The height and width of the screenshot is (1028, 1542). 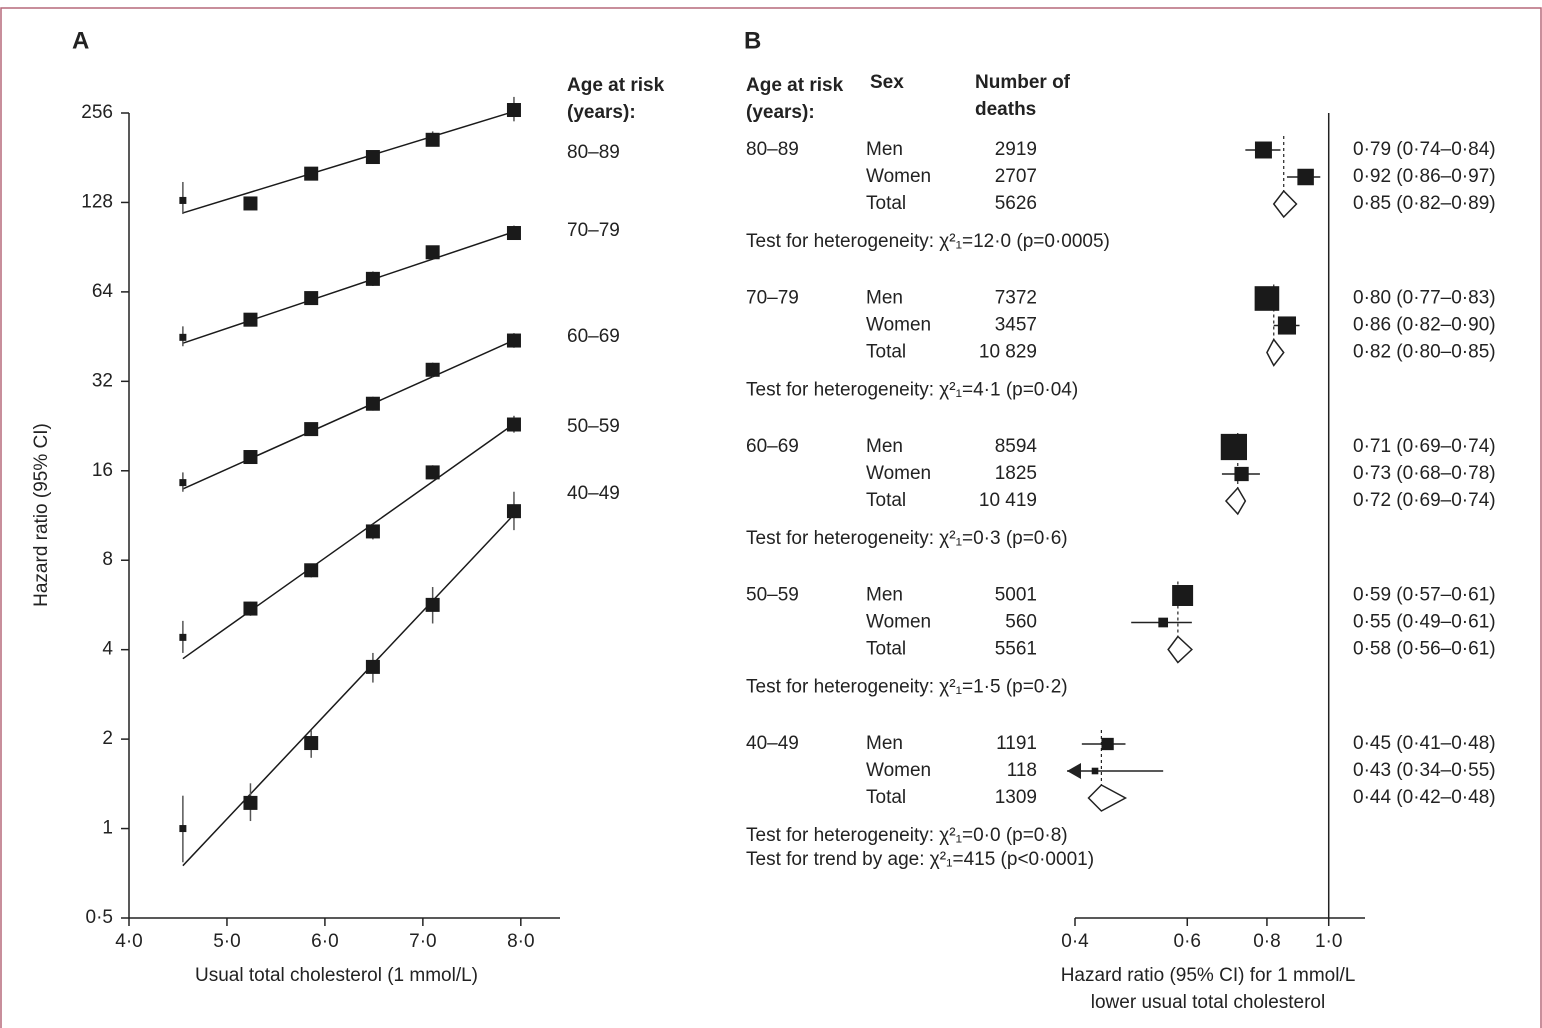 I want to click on deaths: 5561, so click(x=1016, y=649).